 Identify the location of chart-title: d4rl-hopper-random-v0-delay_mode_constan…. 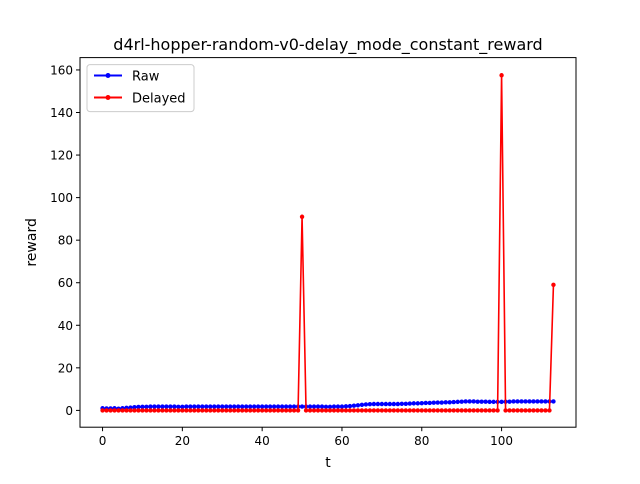
(327, 45).